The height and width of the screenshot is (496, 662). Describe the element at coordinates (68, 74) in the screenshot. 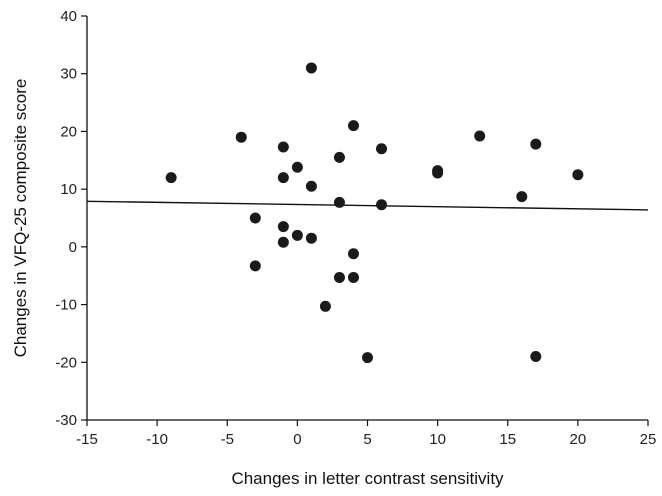

I see `y-tick-label: 30` at that location.